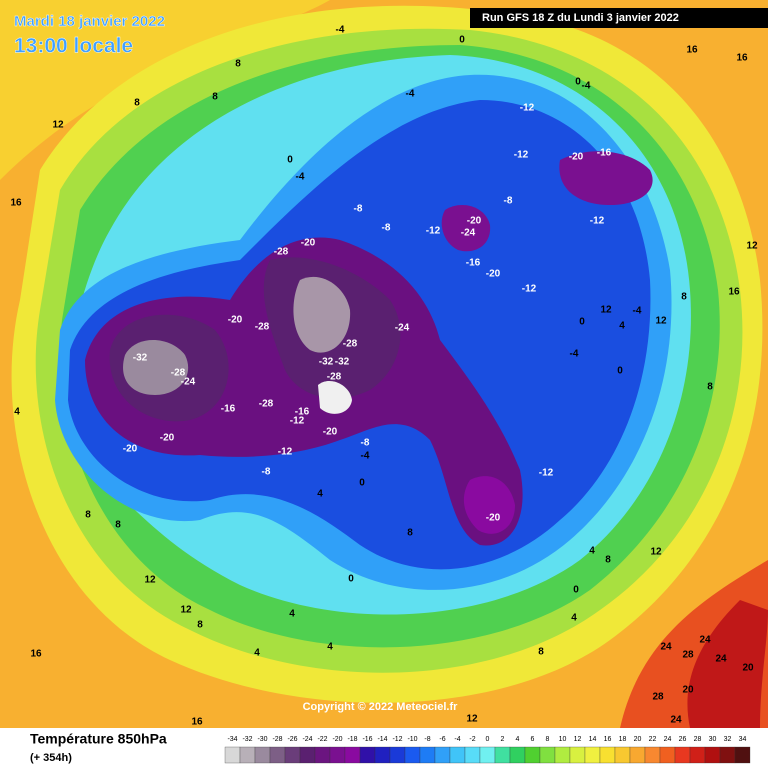  Describe the element at coordinates (89, 21) in the screenshot. I see `map-date: Mardi 18 janvier 2022` at that location.